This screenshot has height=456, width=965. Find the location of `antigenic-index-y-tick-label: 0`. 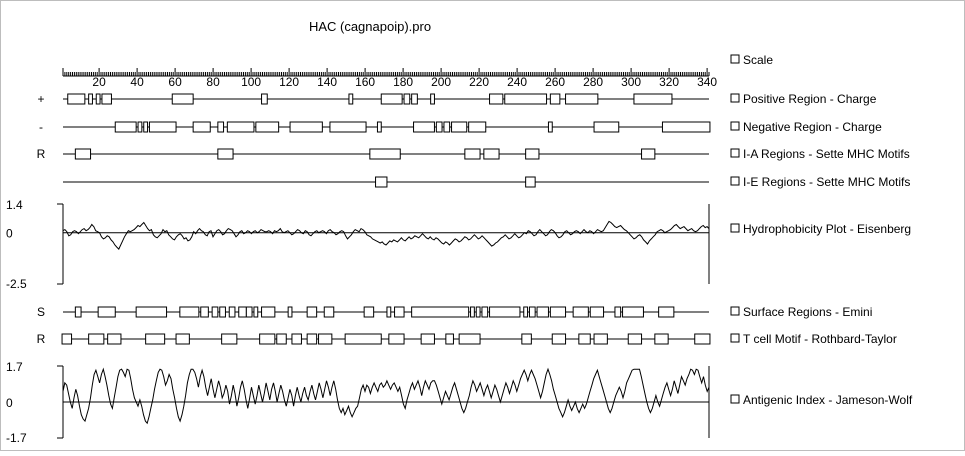

antigenic-index-y-tick-label: 0 is located at coordinates (9, 403).